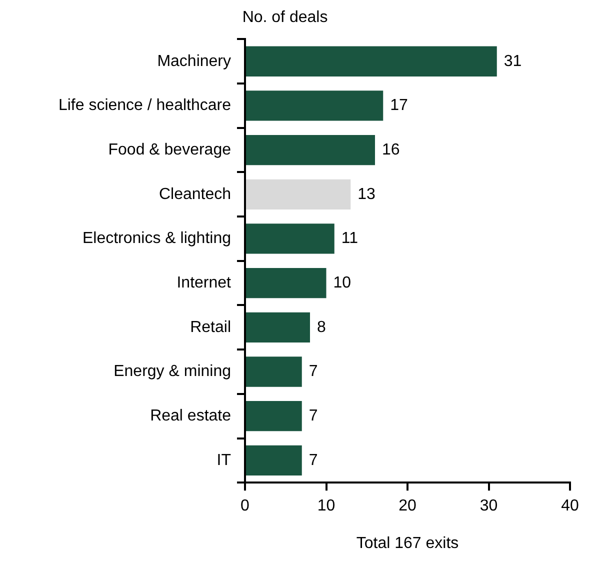 Image resolution: width=590 pixels, height=567 pixels. What do you see at coordinates (321, 327) in the screenshot?
I see `data-label: 8` at bounding box center [321, 327].